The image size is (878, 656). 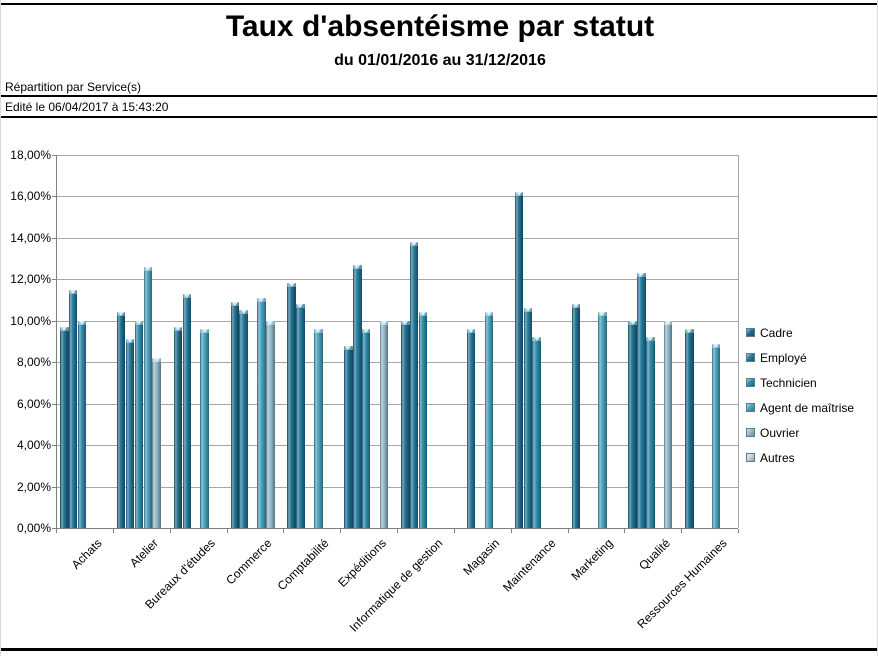 What do you see at coordinates (811, 332) in the screenshot?
I see `legend-item-Cadre: Cadre` at bounding box center [811, 332].